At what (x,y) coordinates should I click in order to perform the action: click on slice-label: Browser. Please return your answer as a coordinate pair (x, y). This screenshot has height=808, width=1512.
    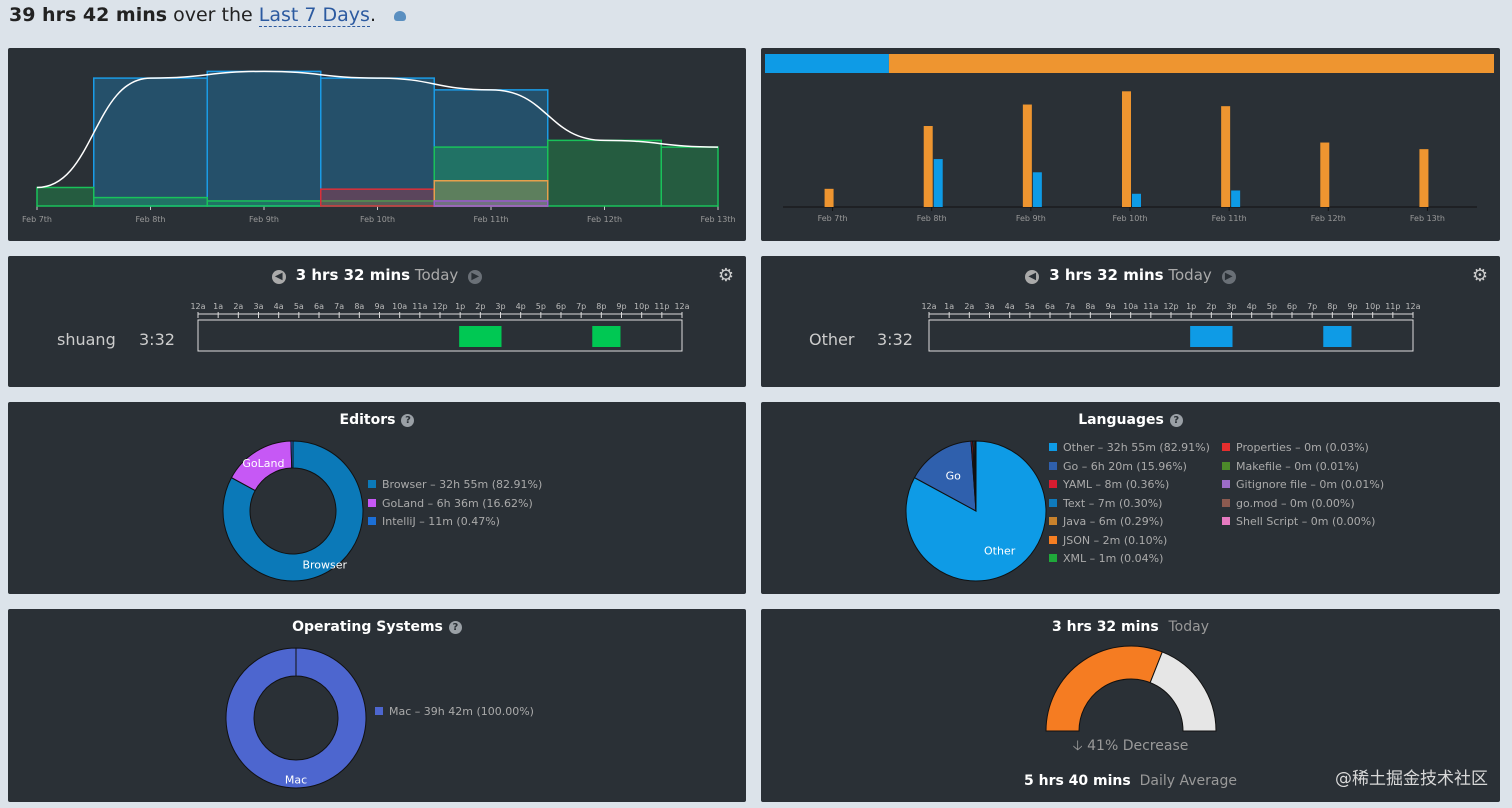
    Looking at the image, I should click on (324, 564).